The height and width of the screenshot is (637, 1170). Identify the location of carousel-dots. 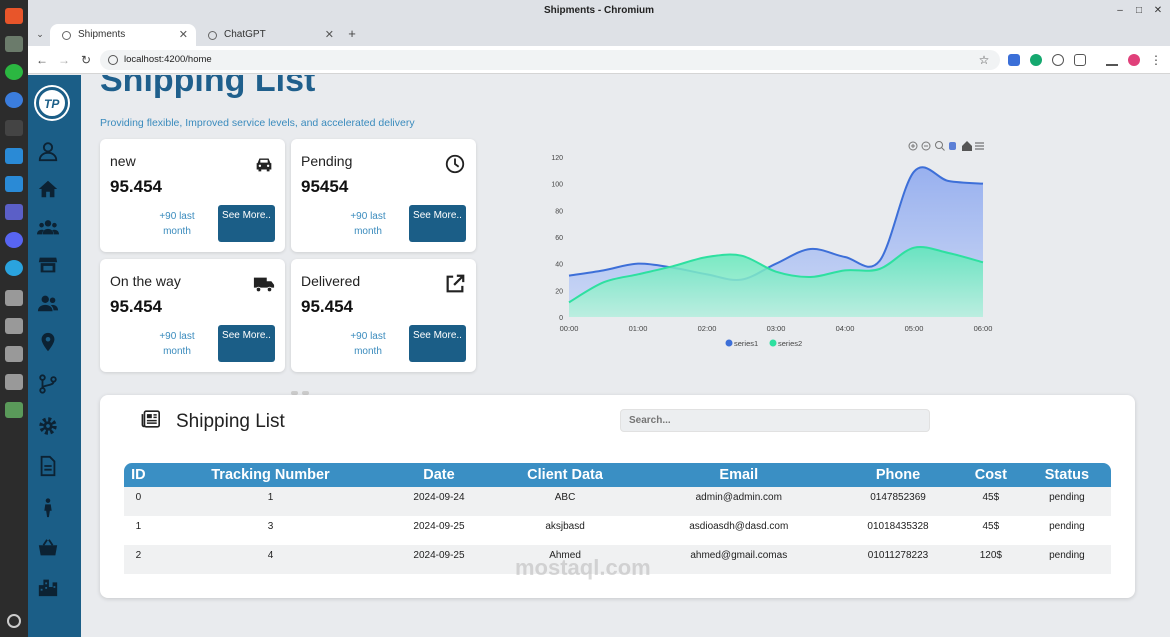
(302, 391).